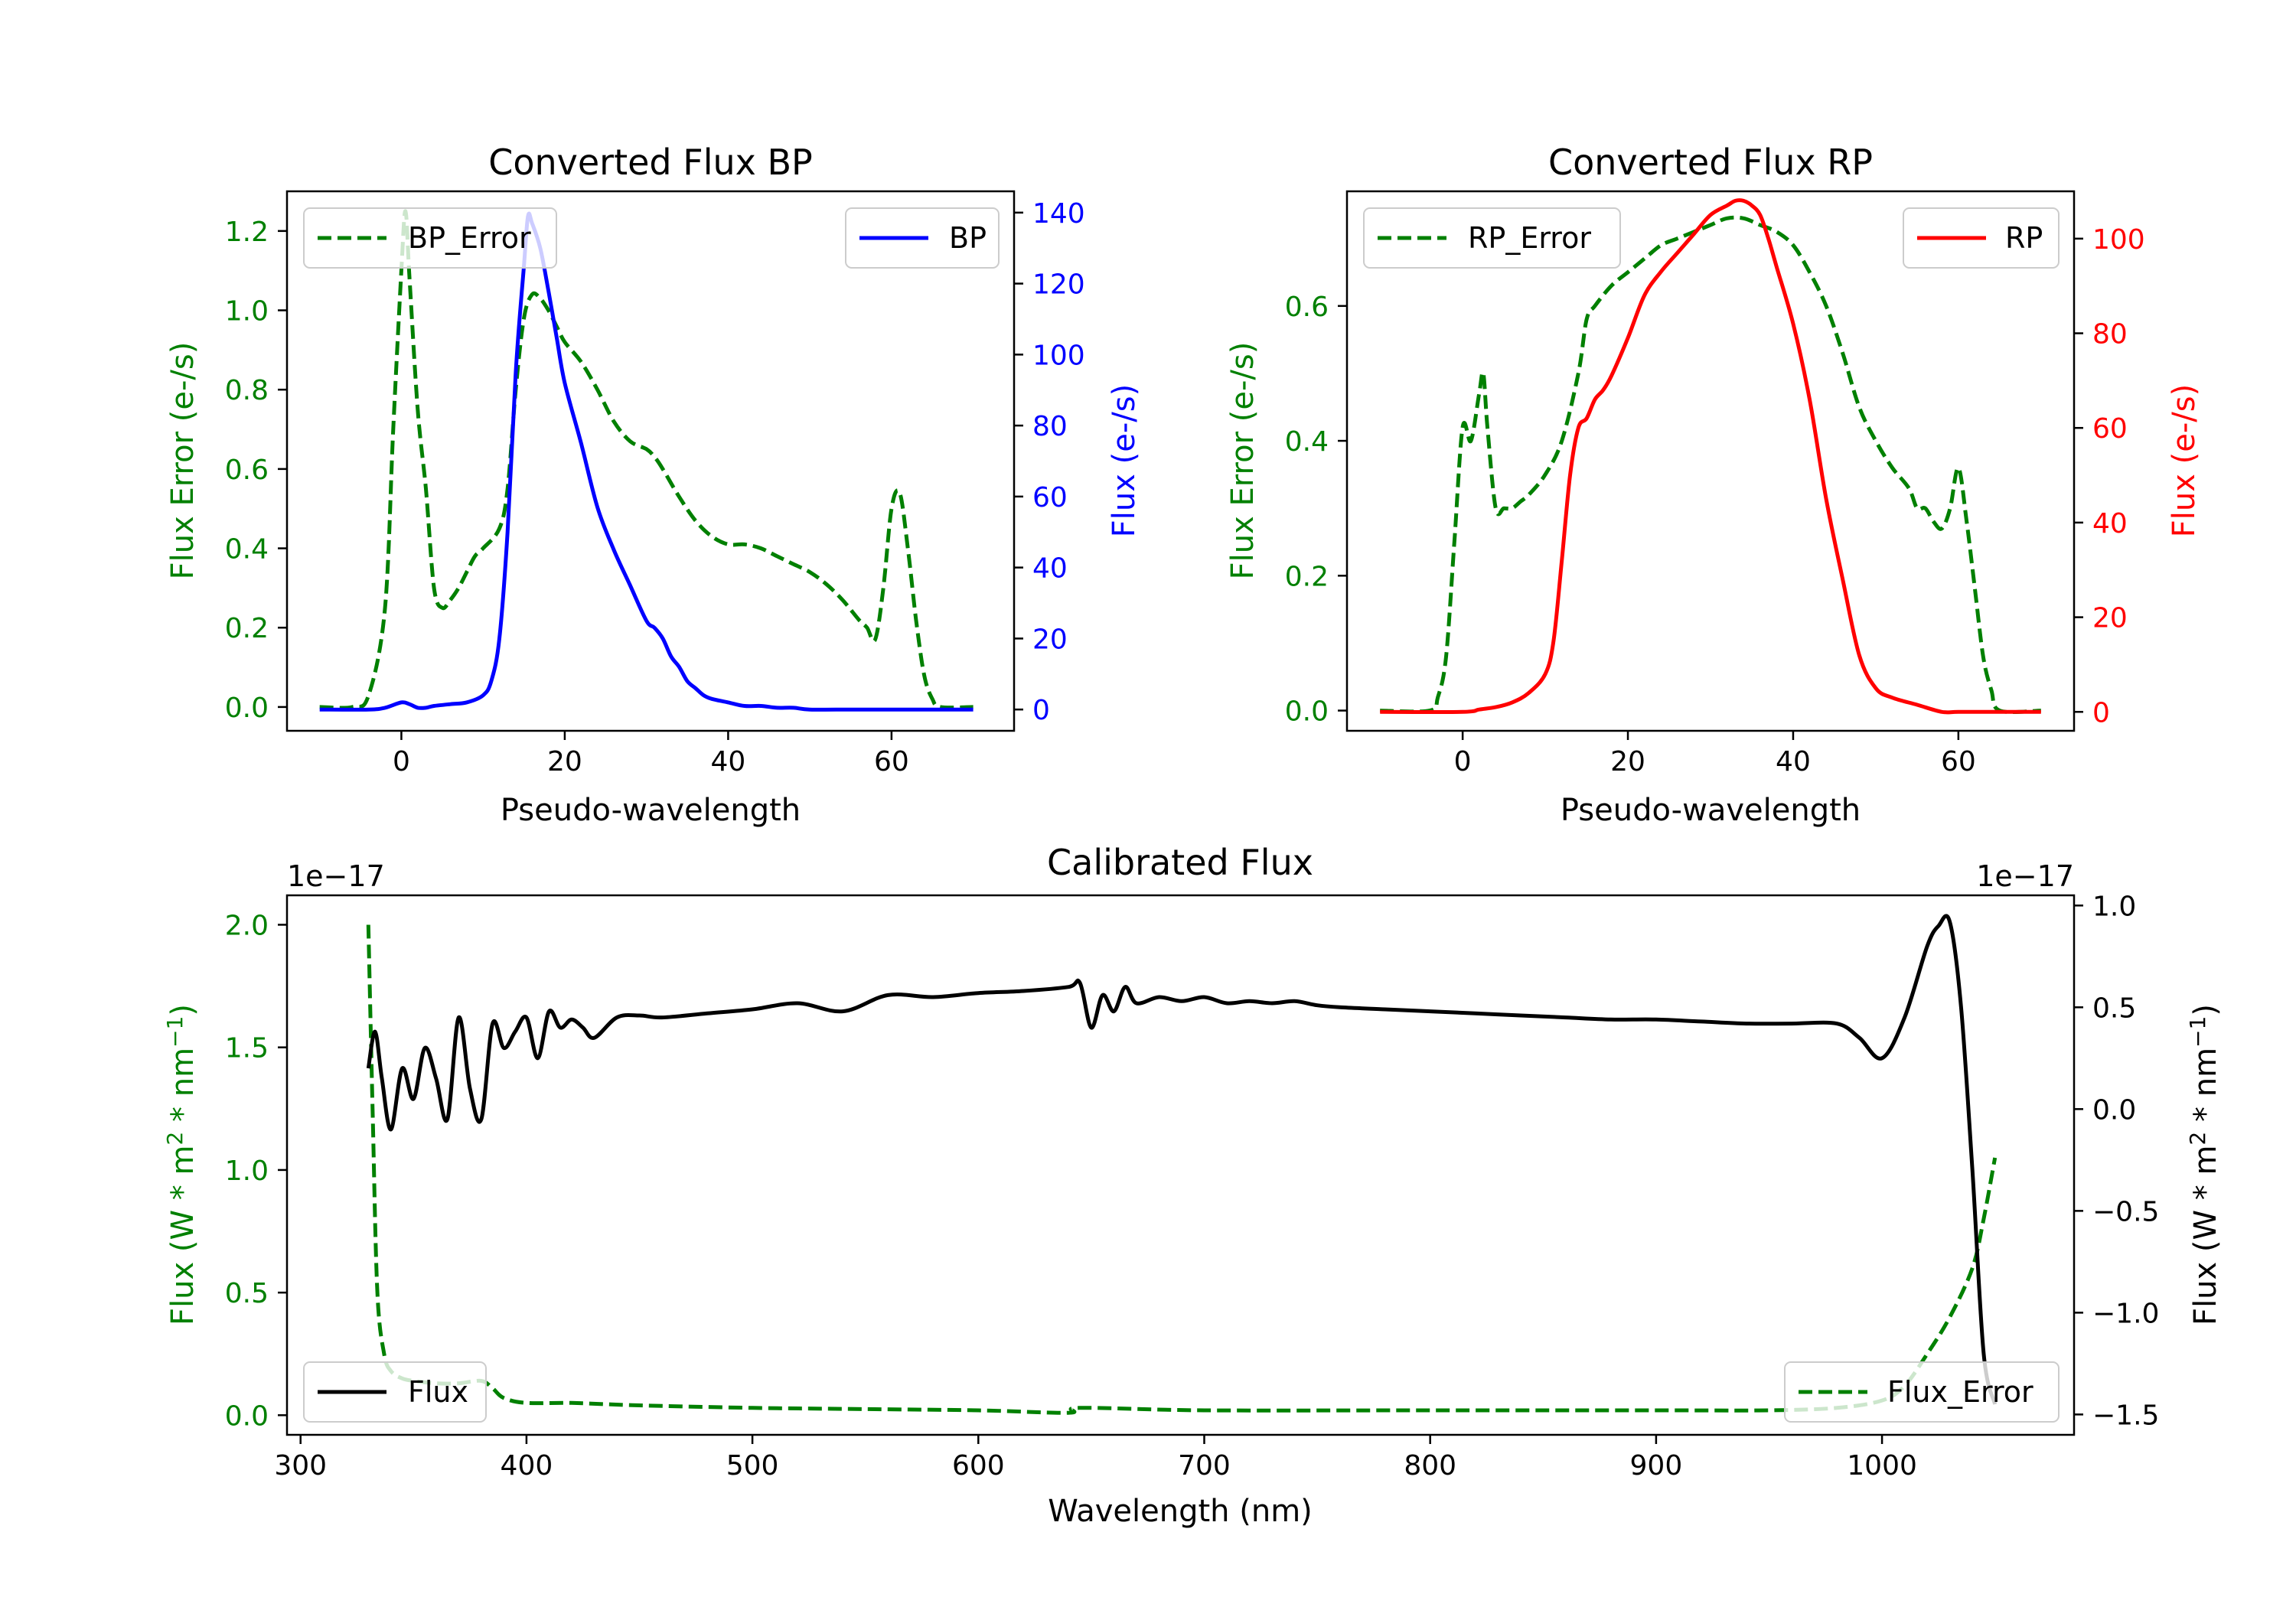 The width and height of the screenshot is (2296, 1607). I want to click on cal-y-right-label: Flux (W * m2 * nm−1), so click(2204, 1164).